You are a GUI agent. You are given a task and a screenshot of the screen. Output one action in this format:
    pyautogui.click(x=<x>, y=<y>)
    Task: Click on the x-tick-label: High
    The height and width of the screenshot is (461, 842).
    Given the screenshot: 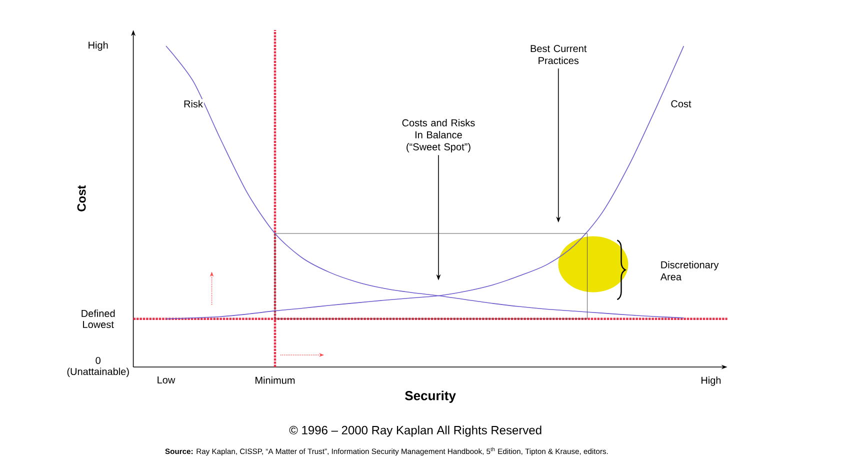 What is the action you would take?
    pyautogui.click(x=711, y=381)
    